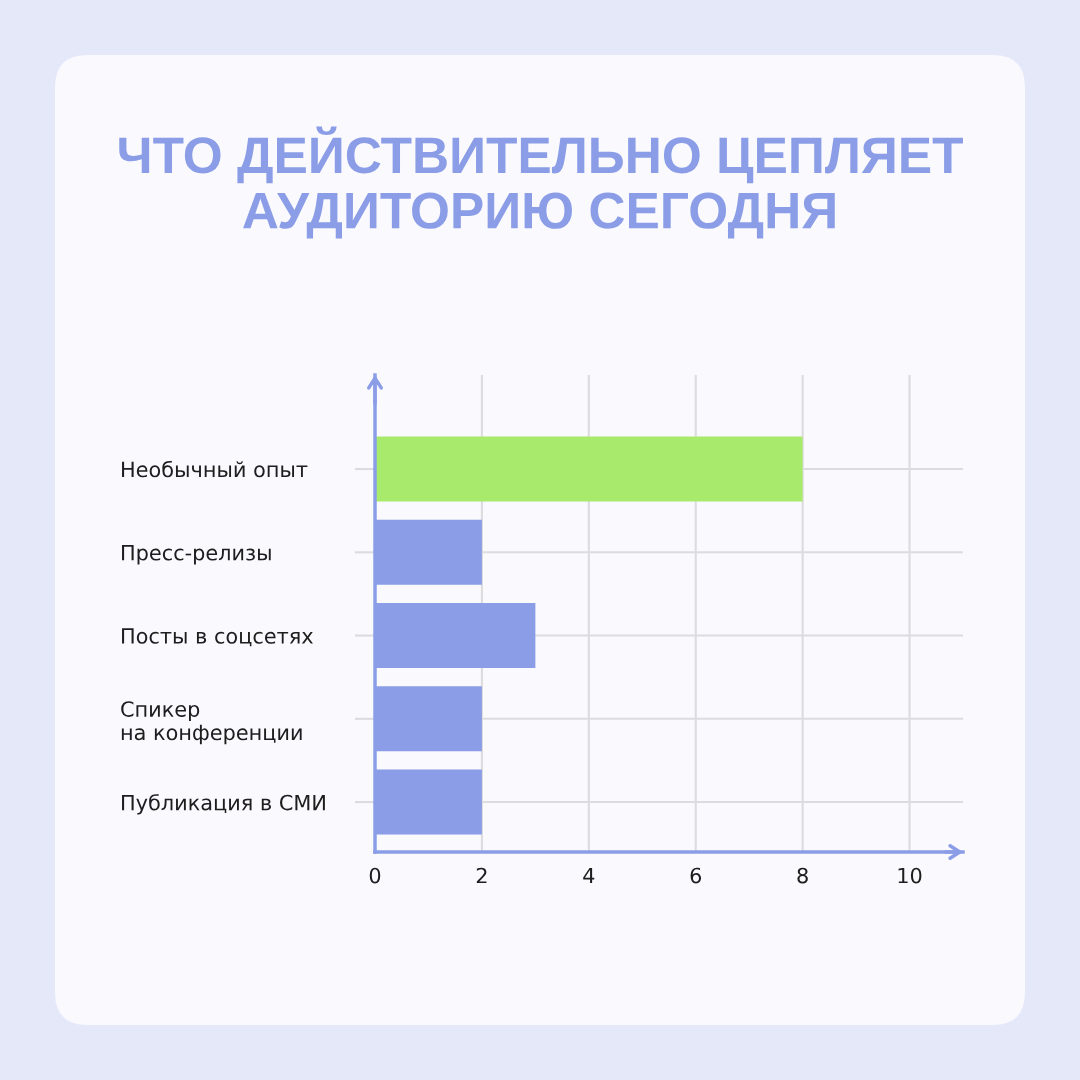 This screenshot has width=1080, height=1080. What do you see at coordinates (217, 637) in the screenshot?
I see `y-tick-label: Посты в соцсетях` at bounding box center [217, 637].